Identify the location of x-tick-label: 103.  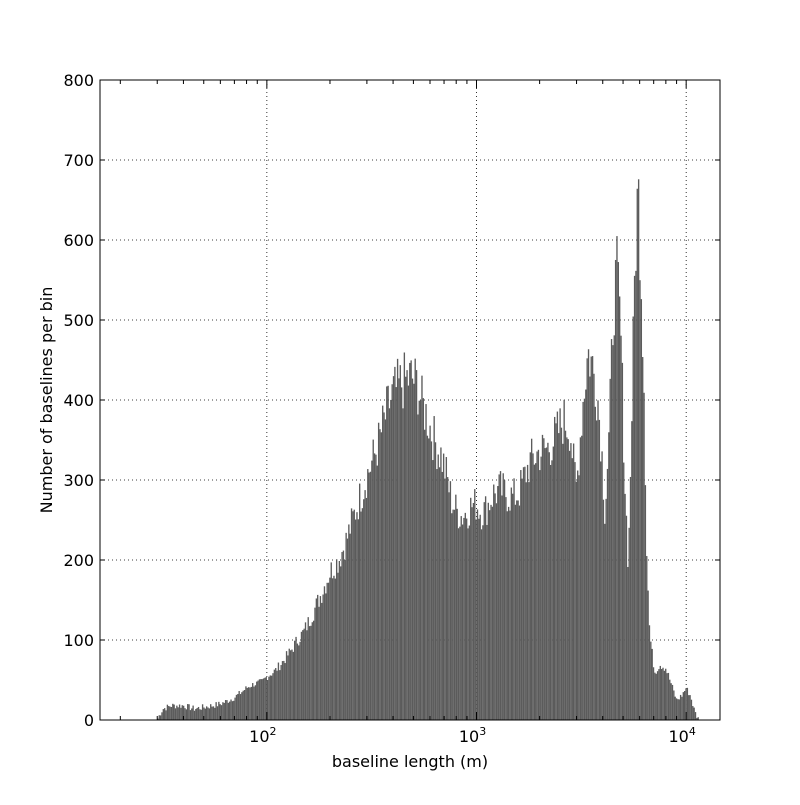
(472, 735).